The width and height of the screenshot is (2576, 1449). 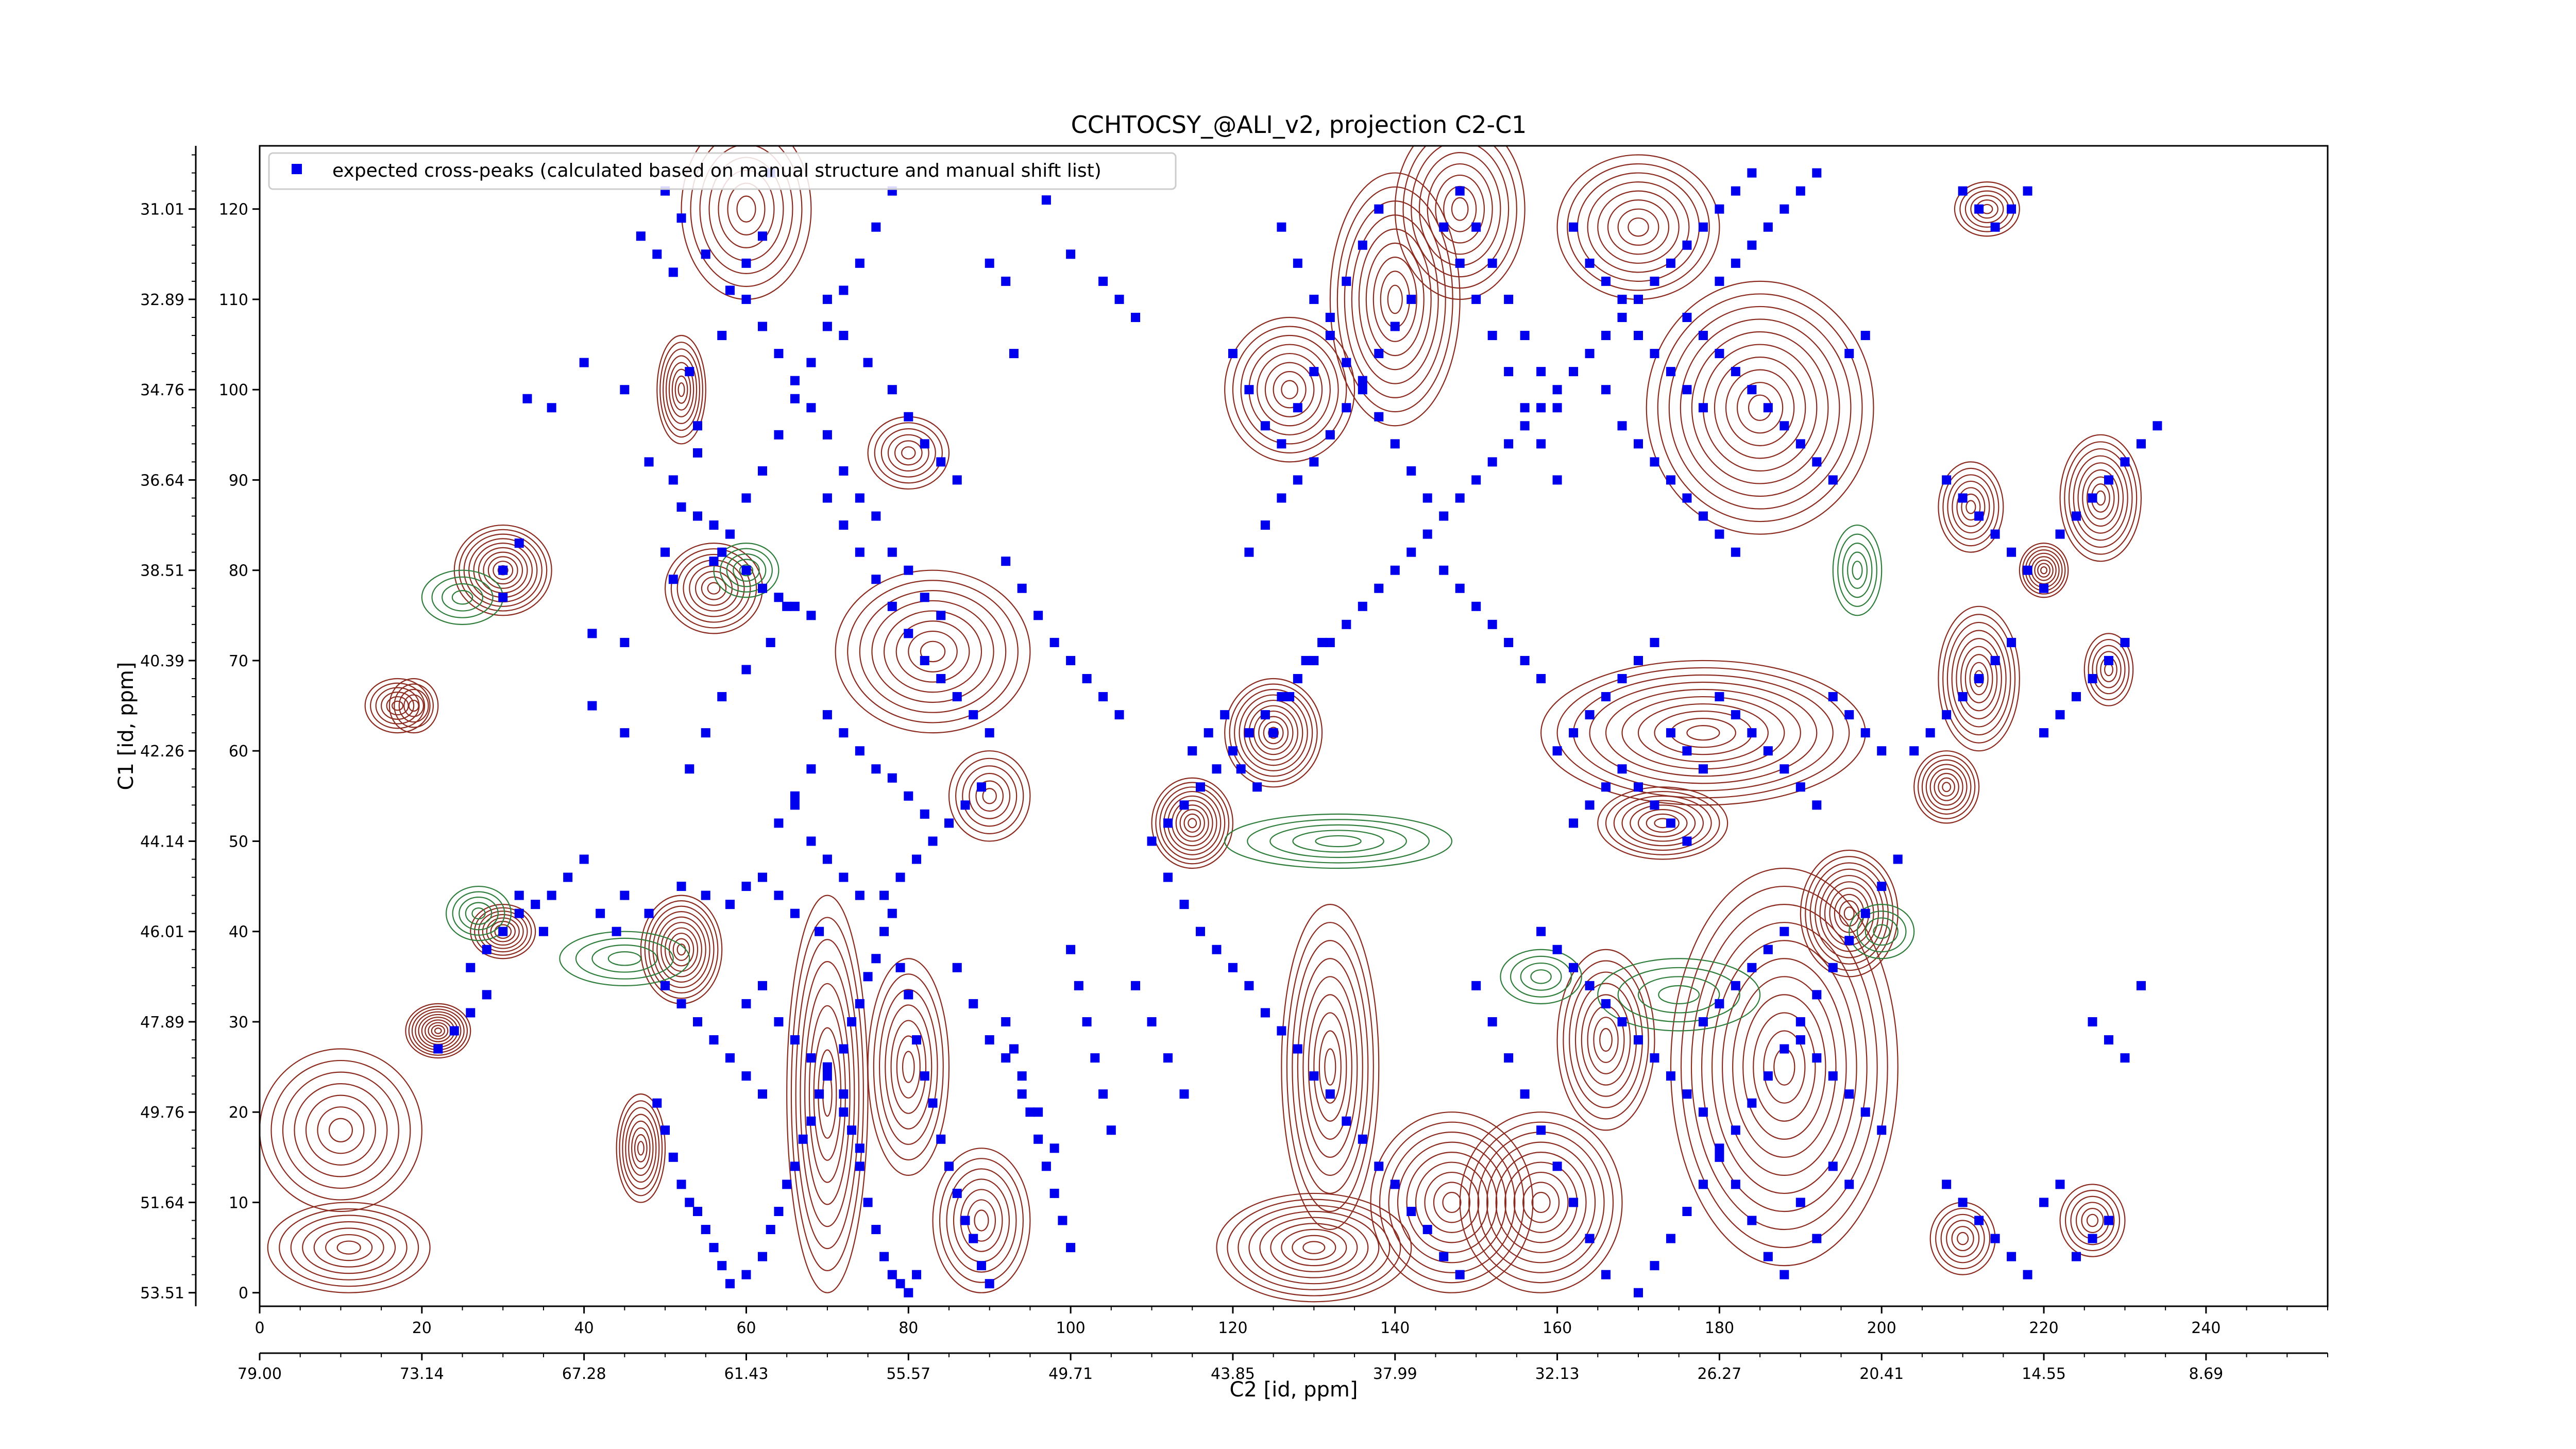 What do you see at coordinates (238, 752) in the screenshot?
I see `y-tick-label: 60` at bounding box center [238, 752].